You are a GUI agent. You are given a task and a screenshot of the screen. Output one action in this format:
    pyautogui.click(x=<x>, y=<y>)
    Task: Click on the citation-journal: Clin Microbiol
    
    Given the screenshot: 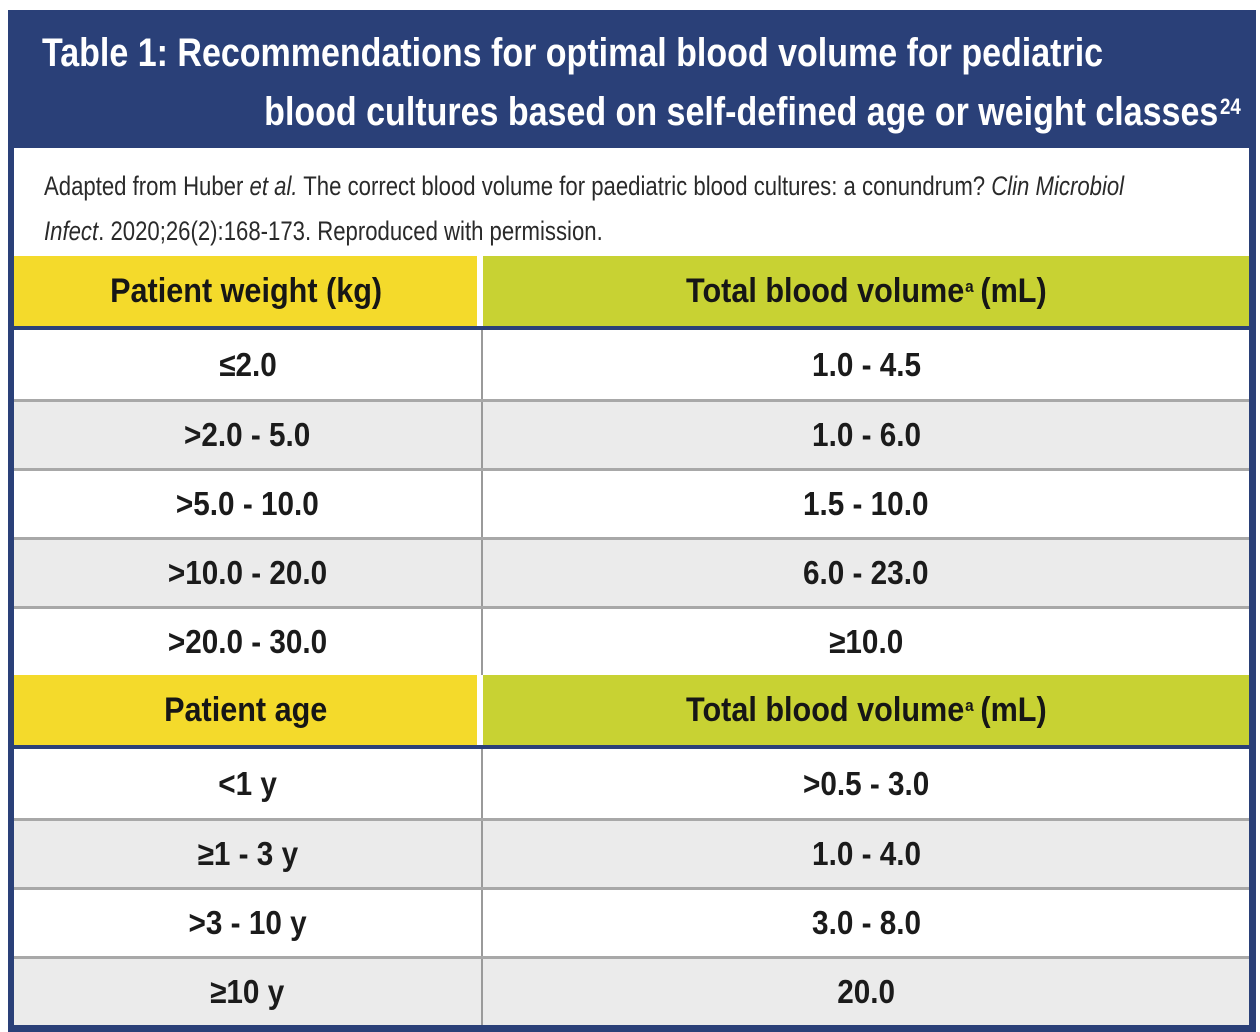 What is the action you would take?
    pyautogui.click(x=1058, y=186)
    